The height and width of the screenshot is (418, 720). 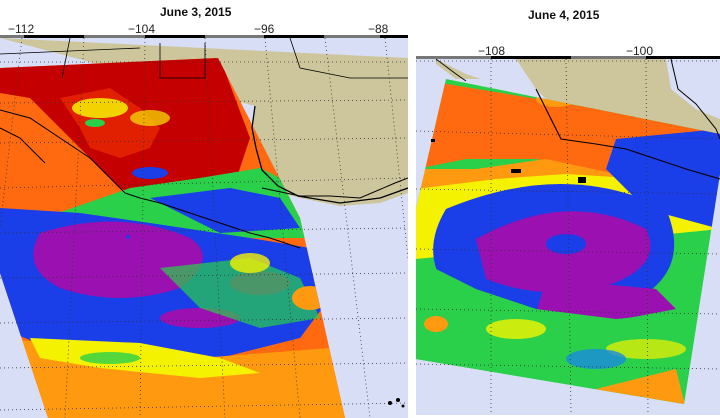 I want to click on lon-tick: −88, so click(x=378, y=29).